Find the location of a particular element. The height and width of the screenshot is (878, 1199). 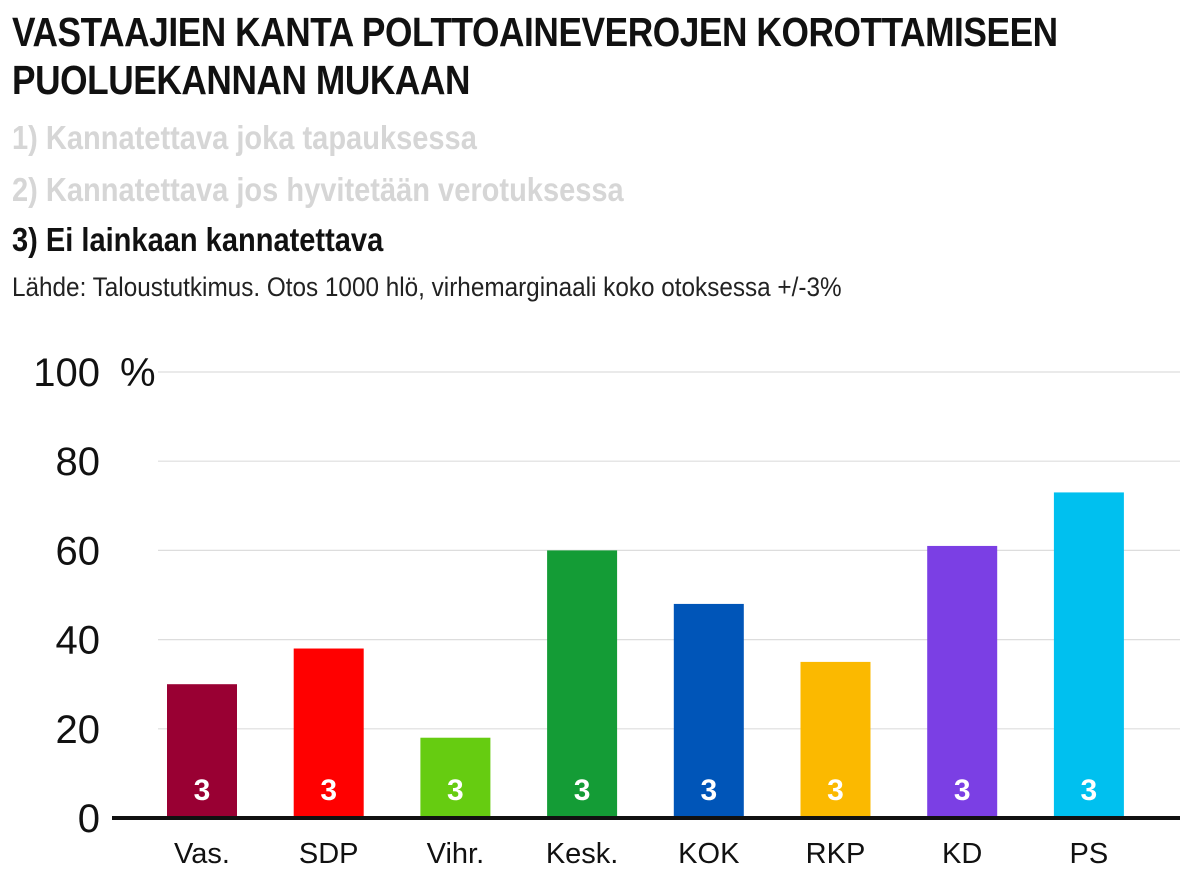

option-1-label: 1) Kannatettava joka tapauksessa is located at coordinates (244, 137).